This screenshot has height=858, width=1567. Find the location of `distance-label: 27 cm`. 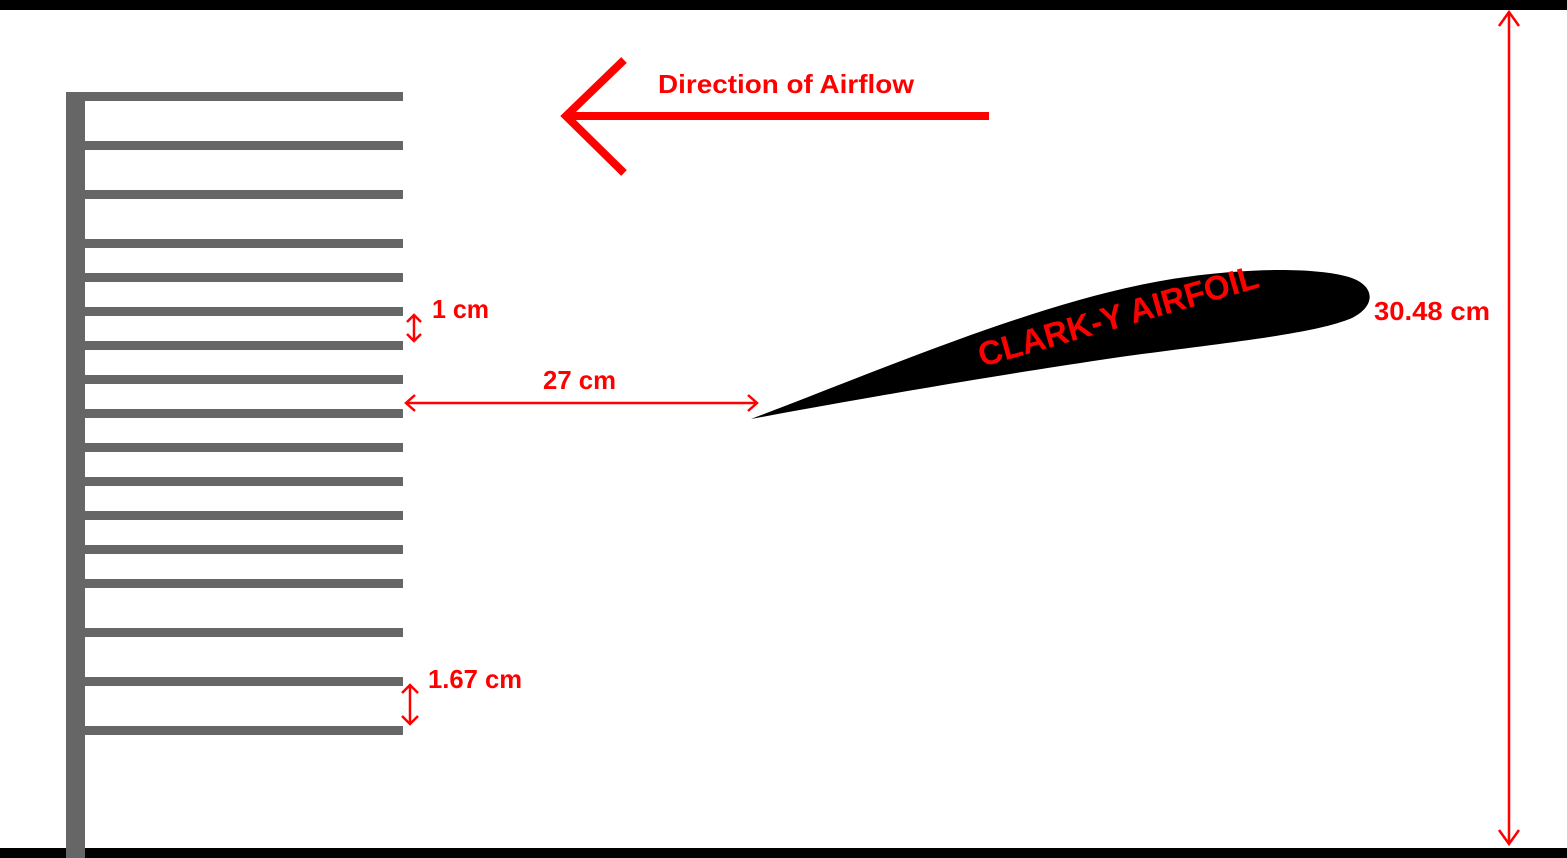

distance-label: 27 cm is located at coordinates (579, 380).